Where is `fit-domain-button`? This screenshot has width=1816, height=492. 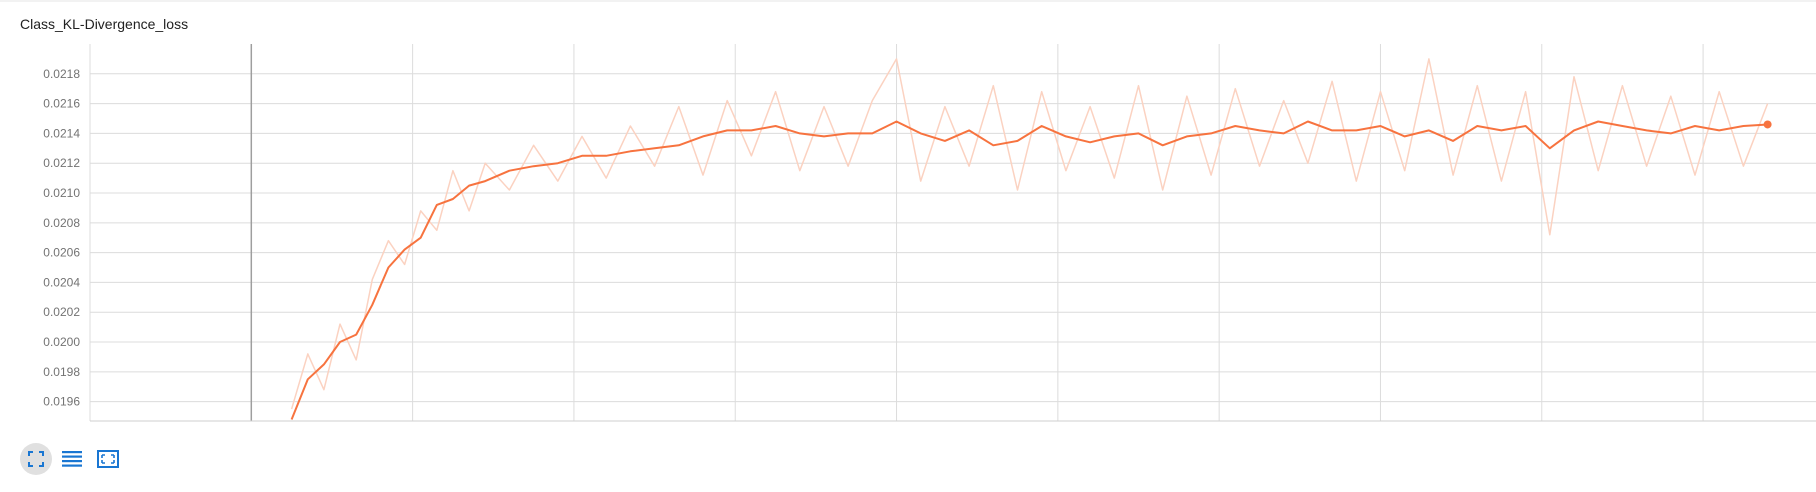
fit-domain-button is located at coordinates (36, 459).